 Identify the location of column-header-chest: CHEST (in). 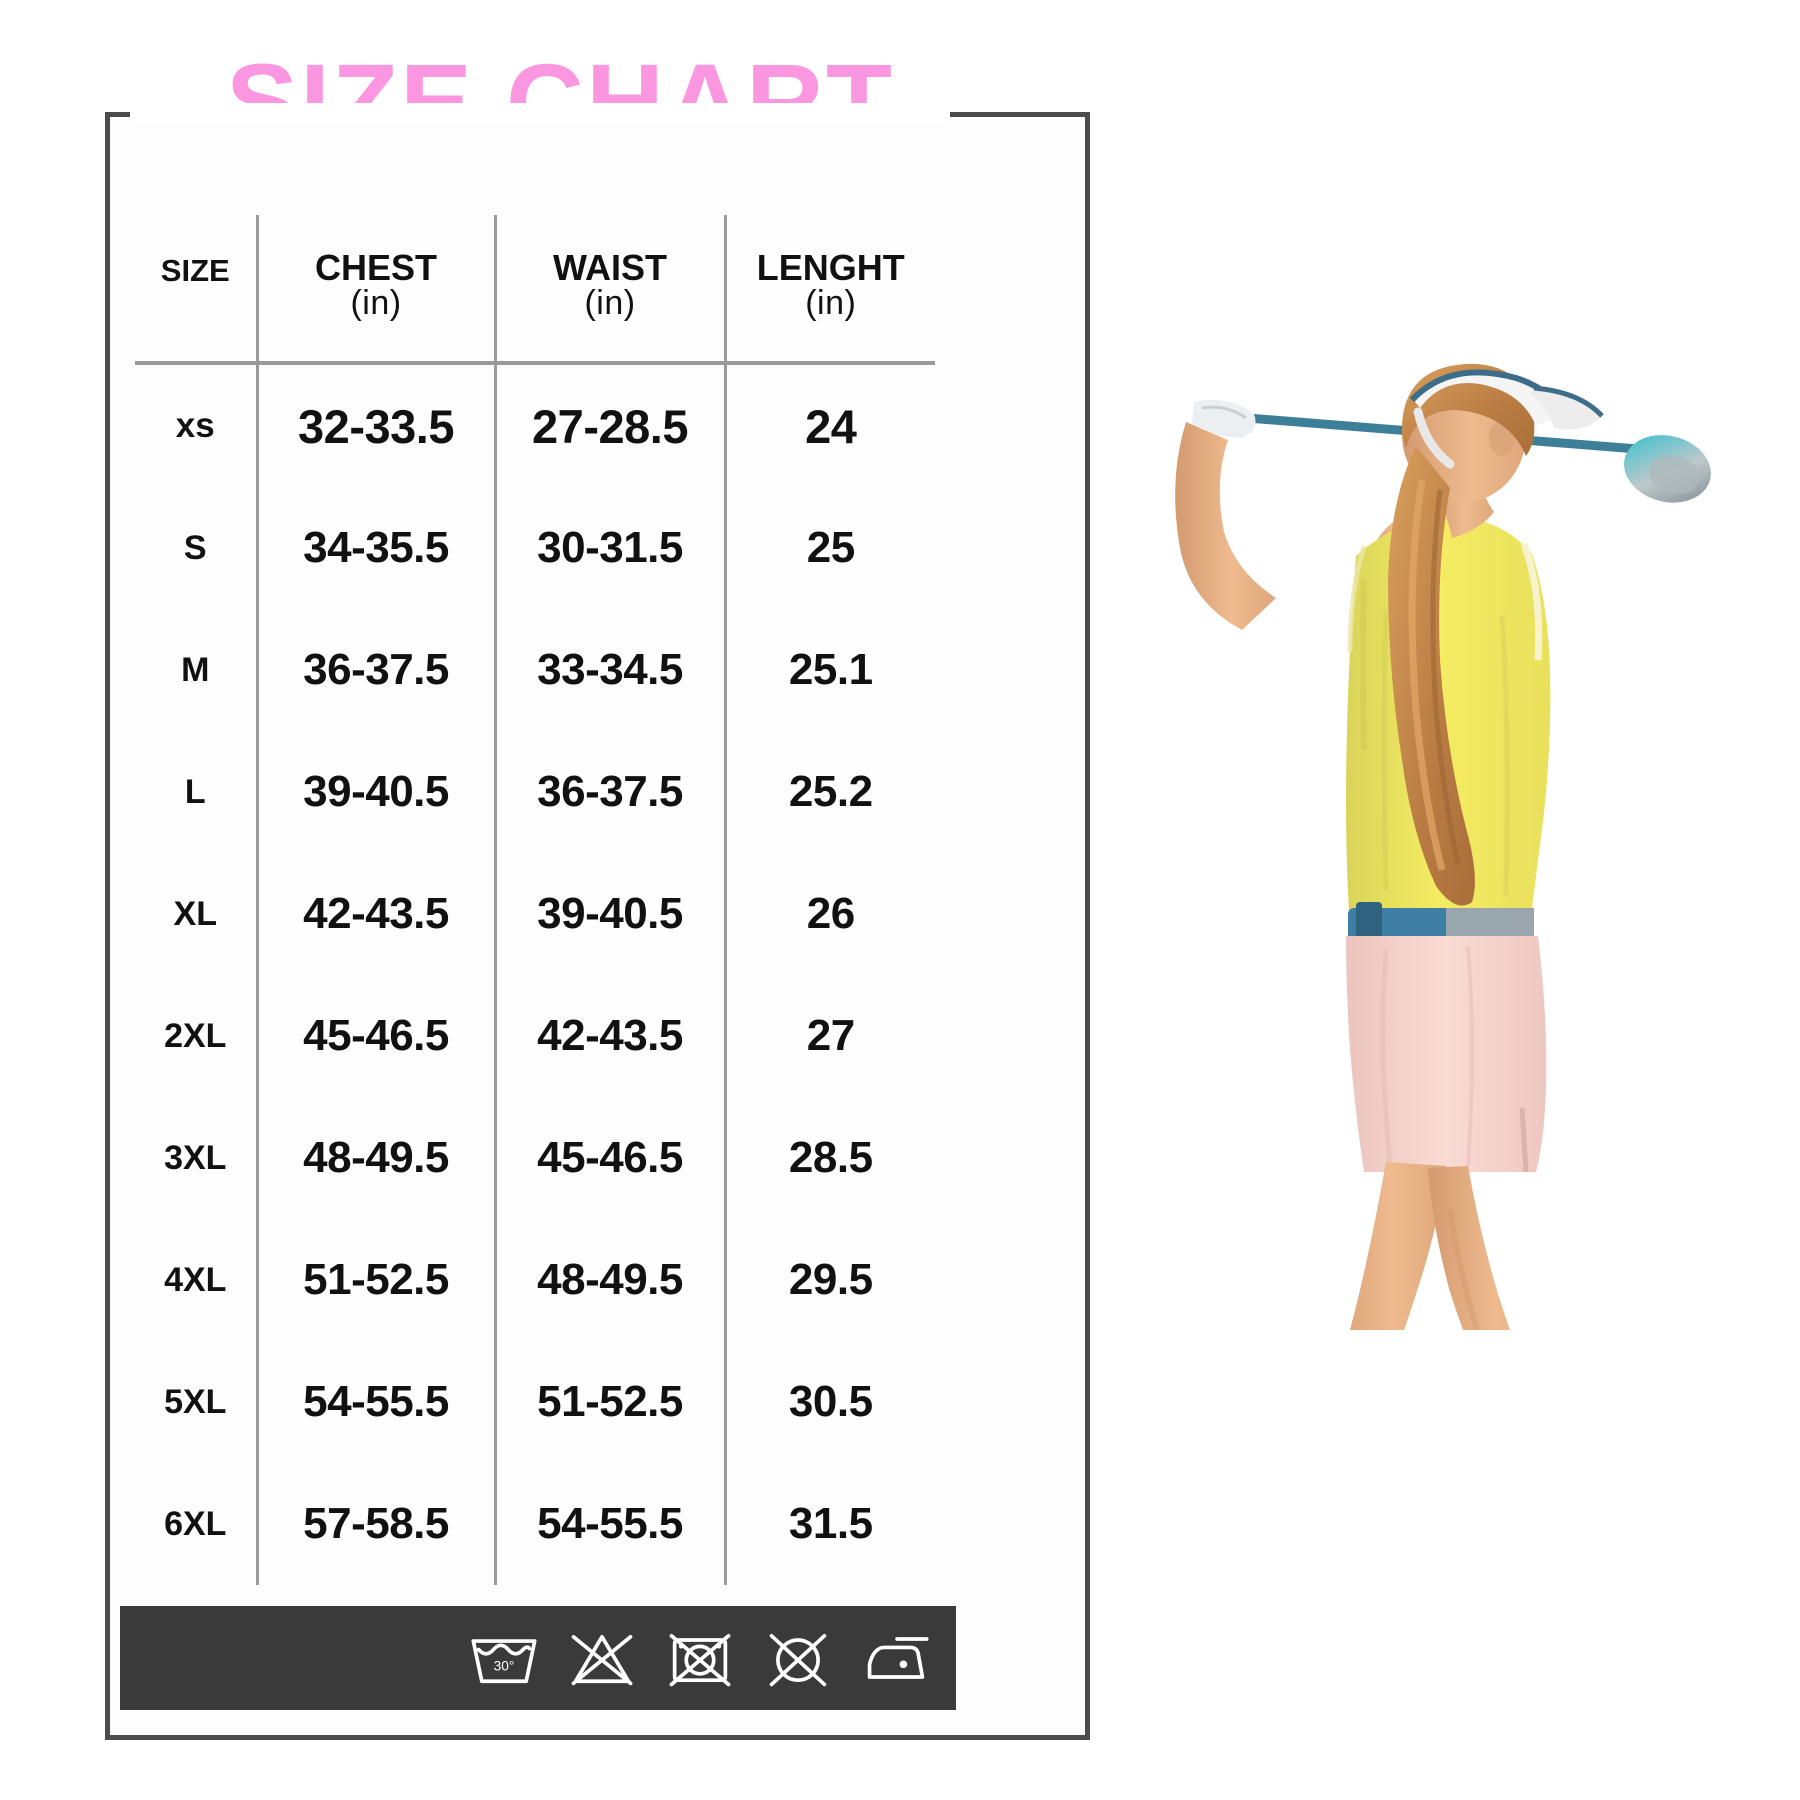
(375, 289).